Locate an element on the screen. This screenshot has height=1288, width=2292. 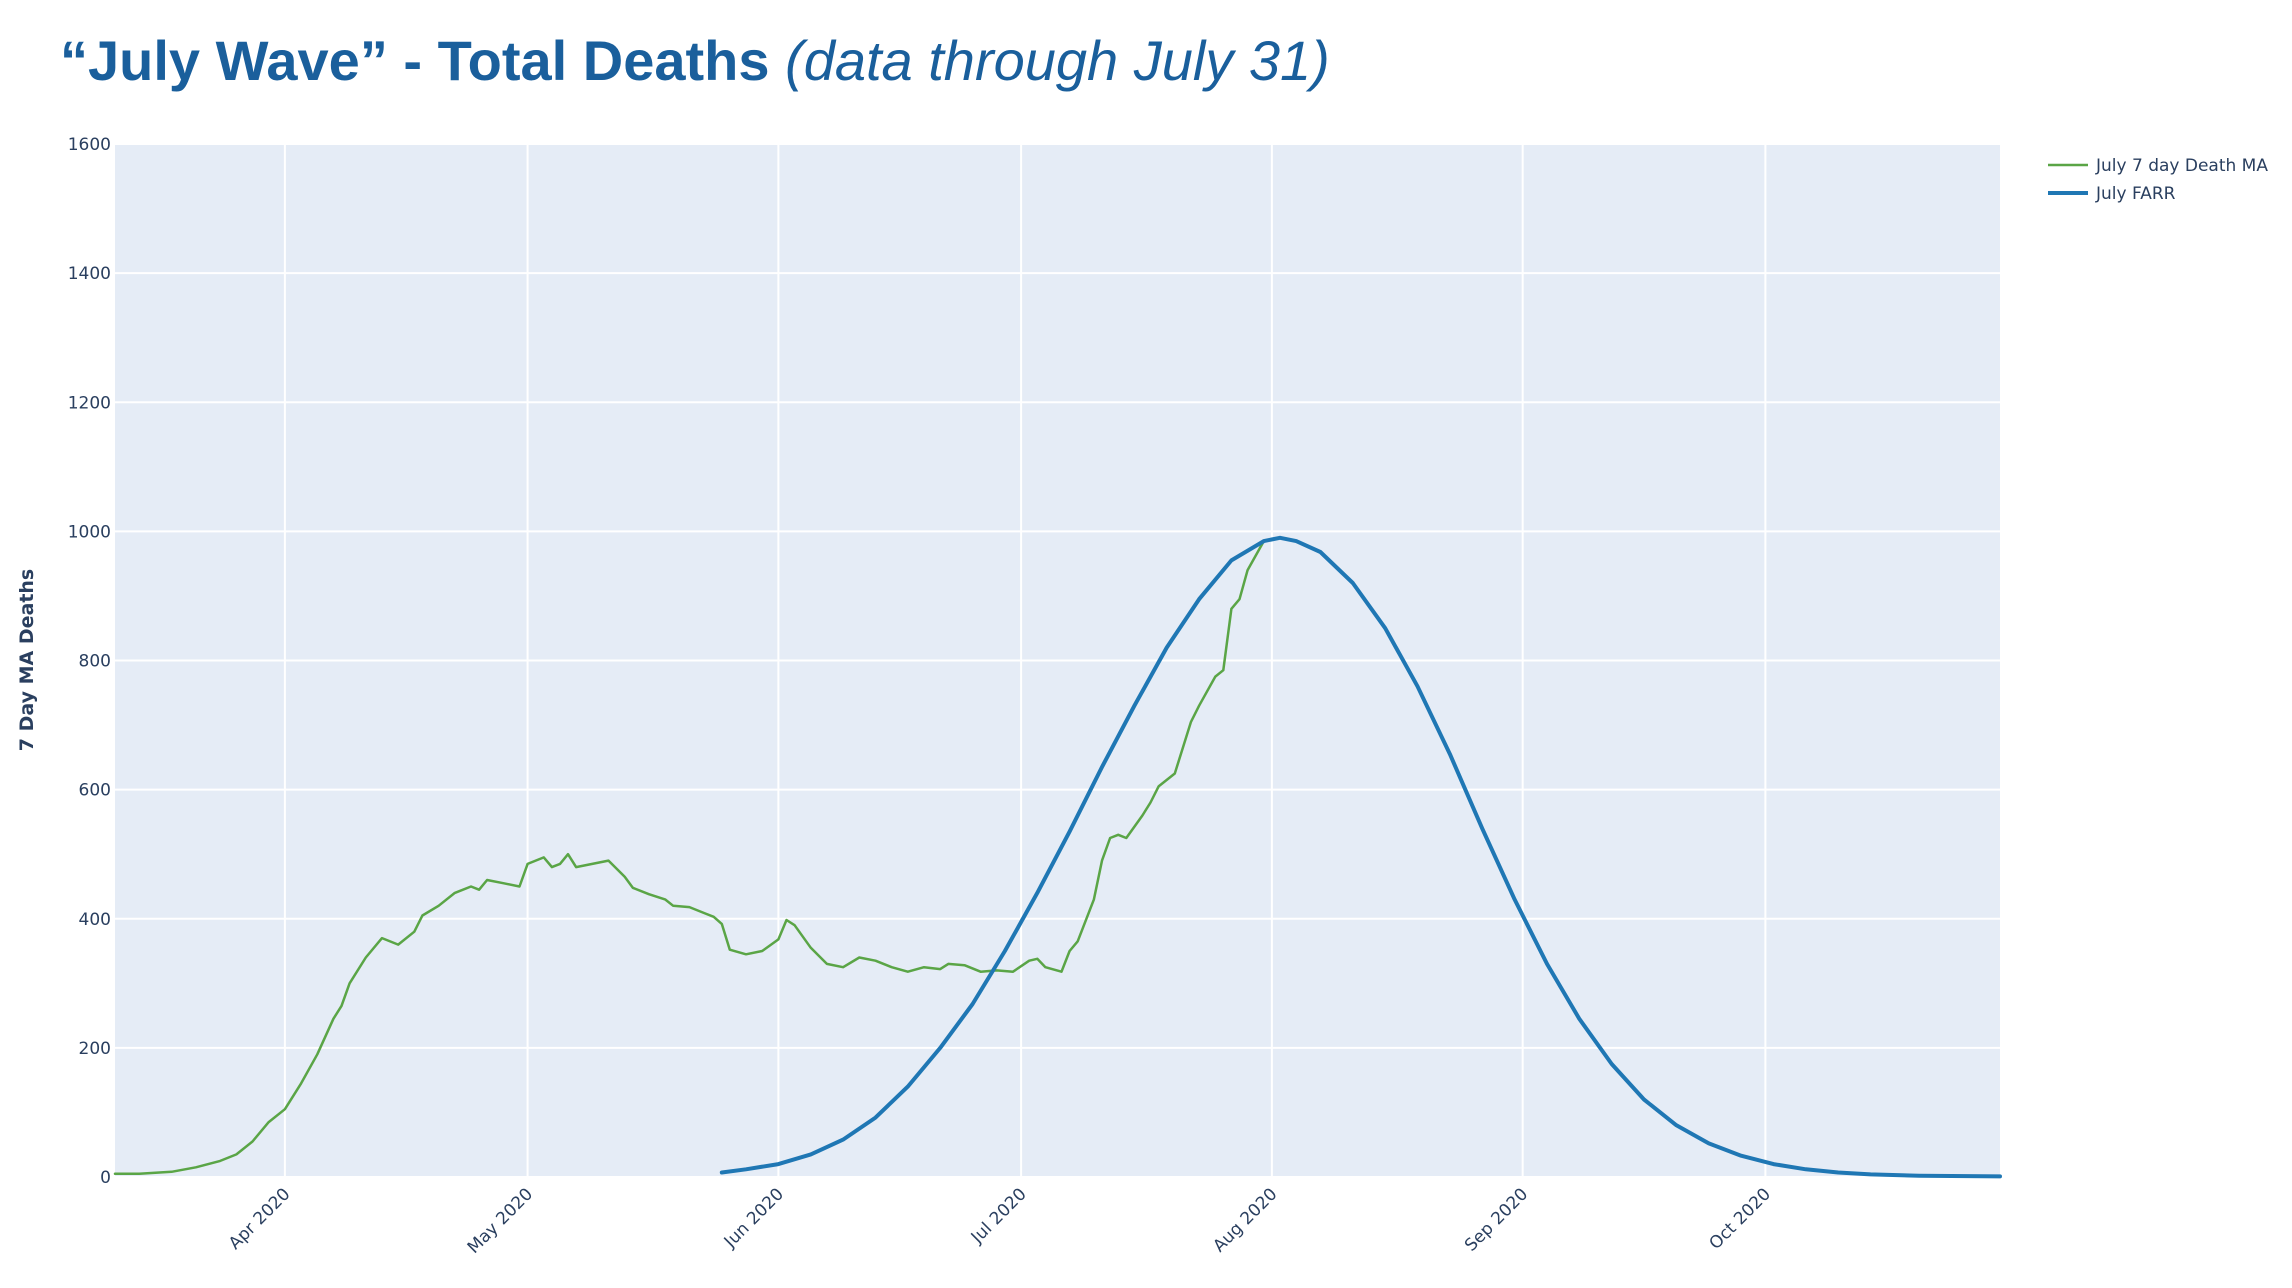
y-tick-label: 200 is located at coordinates (95, 1049).